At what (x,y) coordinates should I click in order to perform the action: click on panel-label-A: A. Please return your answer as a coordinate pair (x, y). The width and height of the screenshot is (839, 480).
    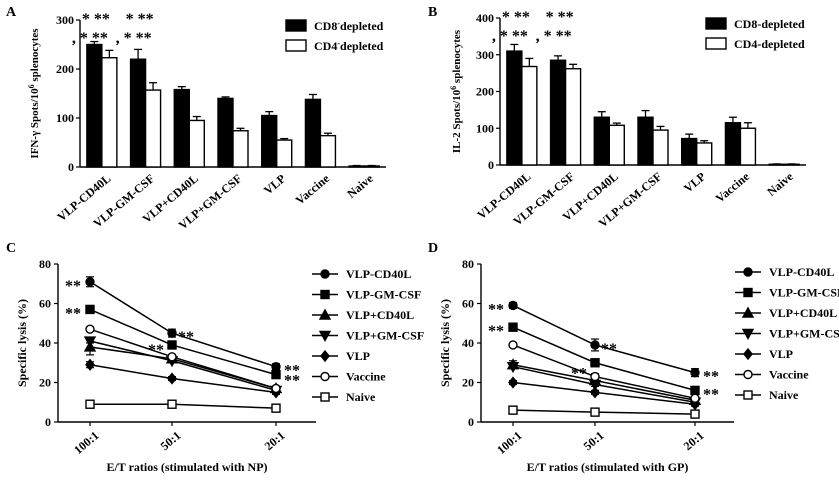
    Looking at the image, I should click on (11, 12).